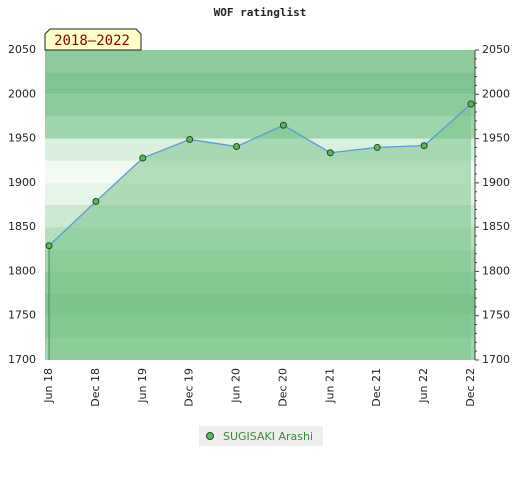  What do you see at coordinates (22, 138) in the screenshot?
I see `y-tick-label: 1950` at bounding box center [22, 138].